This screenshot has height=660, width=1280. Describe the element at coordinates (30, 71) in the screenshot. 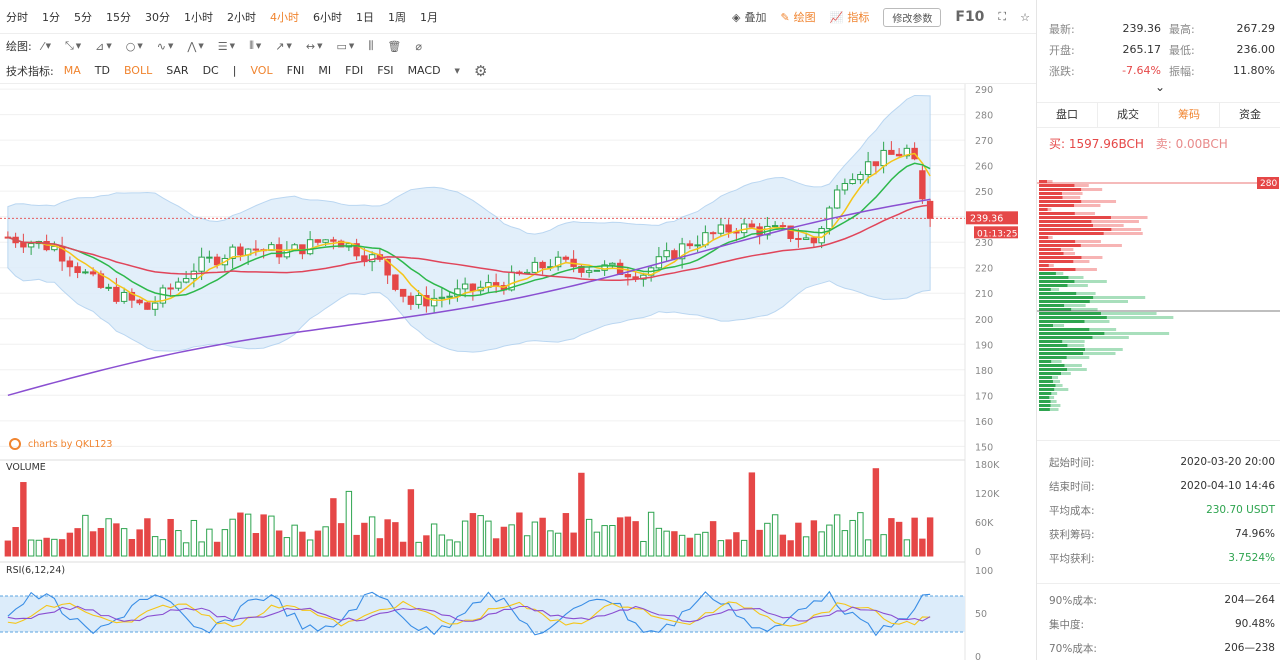

I see `indicators-label: 技术指标:` at that location.